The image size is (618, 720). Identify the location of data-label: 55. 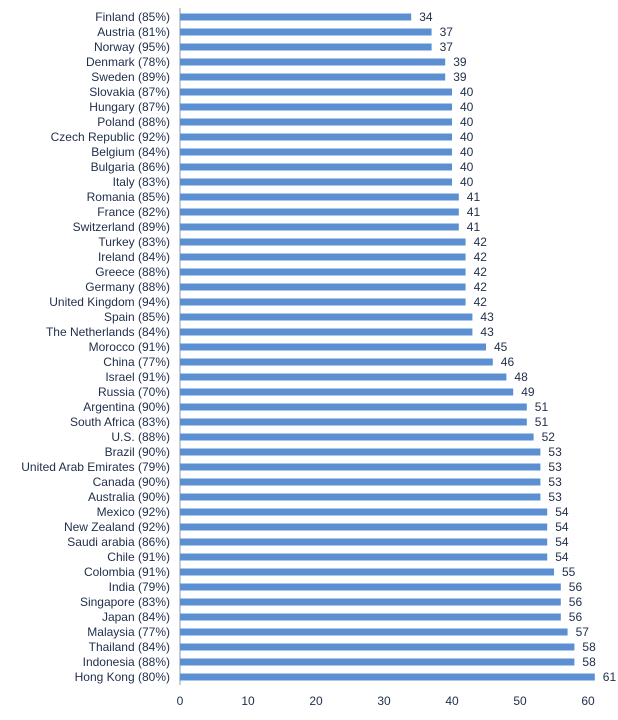
(569, 572).